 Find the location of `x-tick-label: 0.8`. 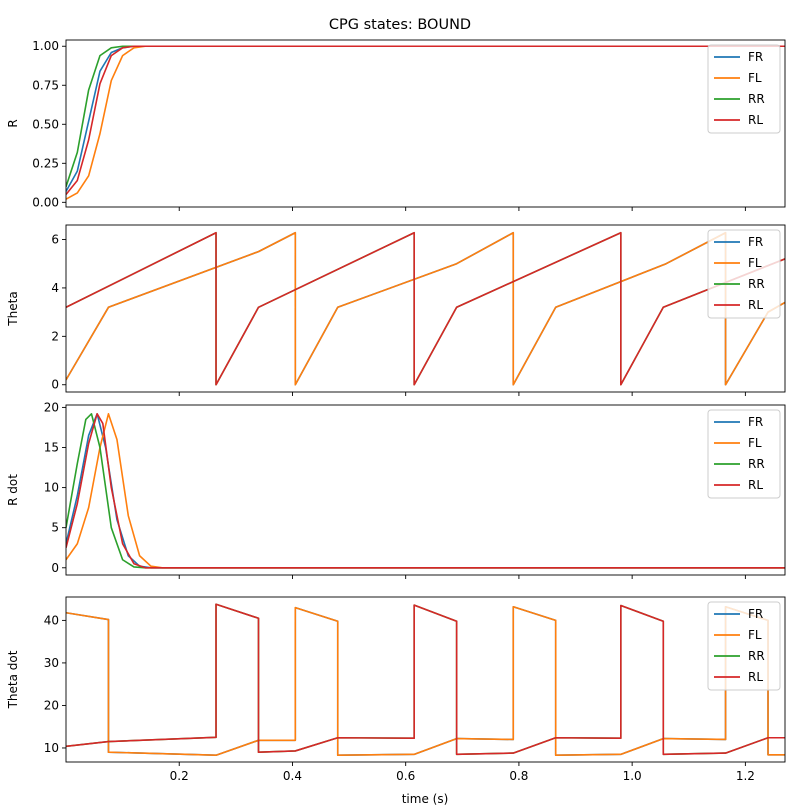

x-tick-label: 0.8 is located at coordinates (518, 776).